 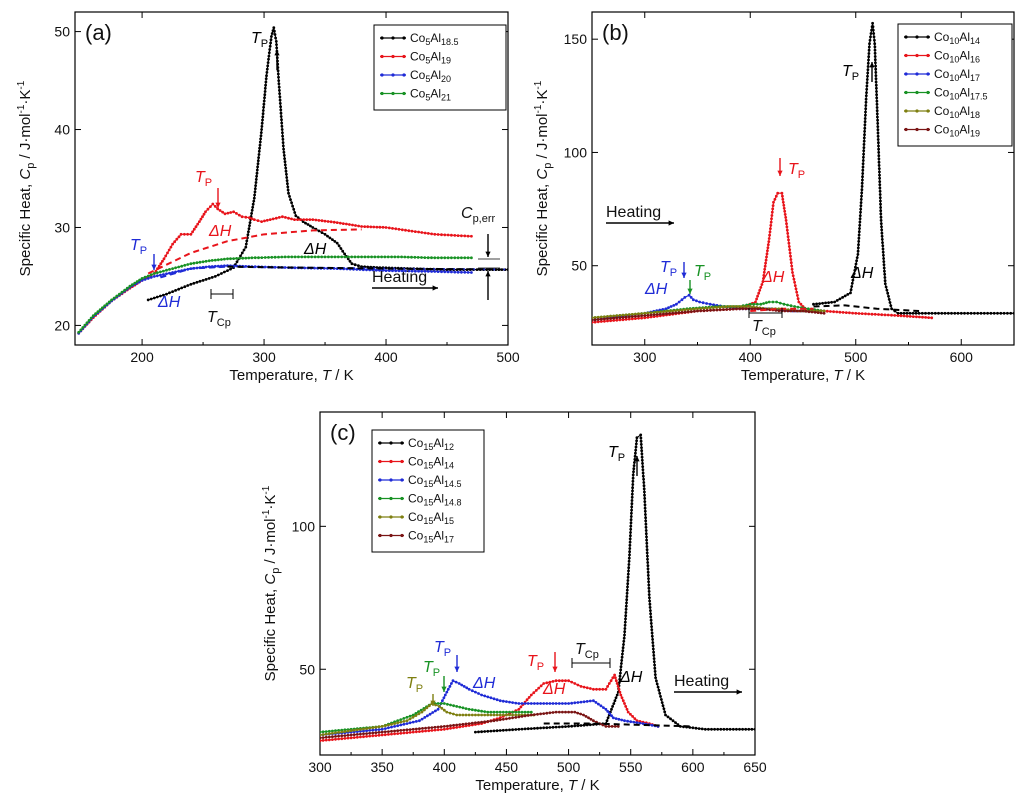 What do you see at coordinates (942, 75) in the screenshot?
I see `legend-entry: Co10Al17` at bounding box center [942, 75].